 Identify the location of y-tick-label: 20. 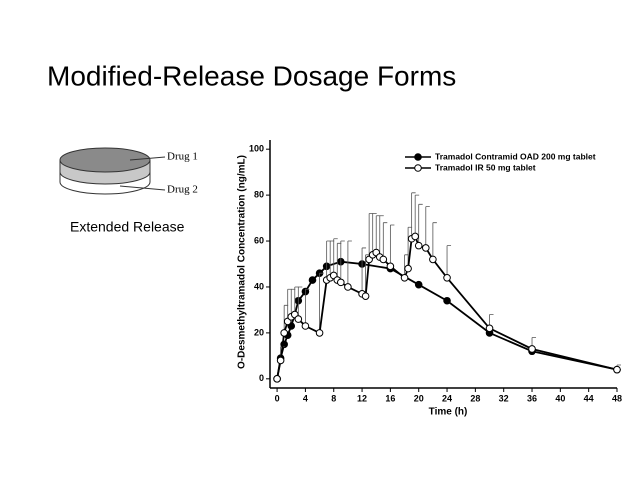
(259, 332).